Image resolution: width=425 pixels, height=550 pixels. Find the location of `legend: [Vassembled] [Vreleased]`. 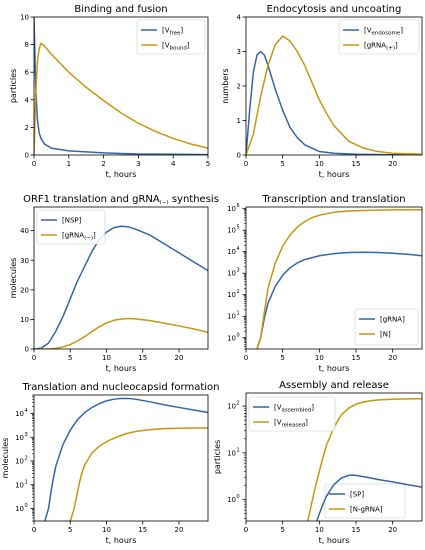

legend: [Vassembled] [Vreleased] is located at coordinates (292, 414).